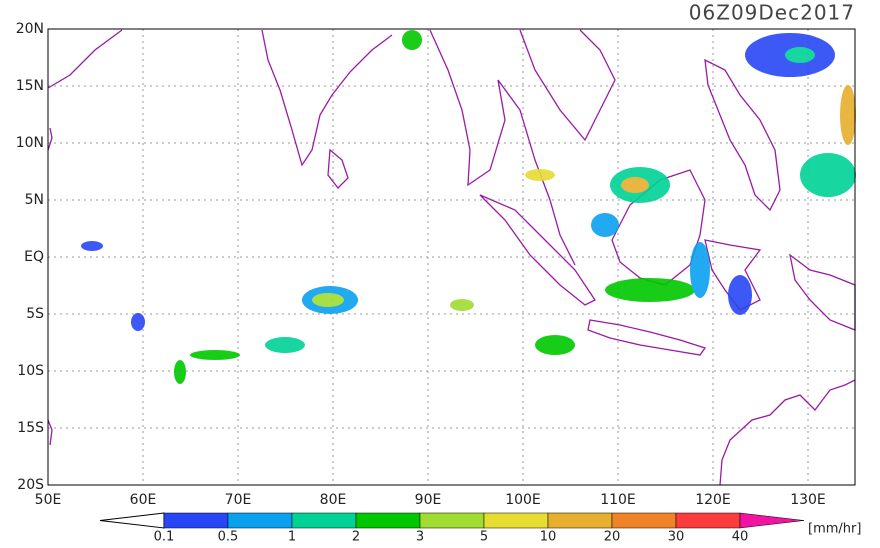  Describe the element at coordinates (238, 500) in the screenshot. I see `lon-label: 70E` at that location.